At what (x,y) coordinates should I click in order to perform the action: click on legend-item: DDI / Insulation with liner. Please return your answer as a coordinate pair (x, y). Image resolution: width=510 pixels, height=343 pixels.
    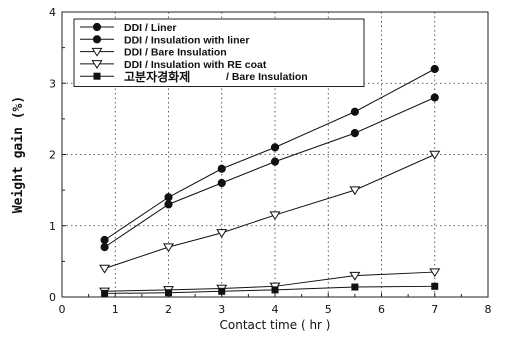
    Looking at the image, I should click on (164, 40).